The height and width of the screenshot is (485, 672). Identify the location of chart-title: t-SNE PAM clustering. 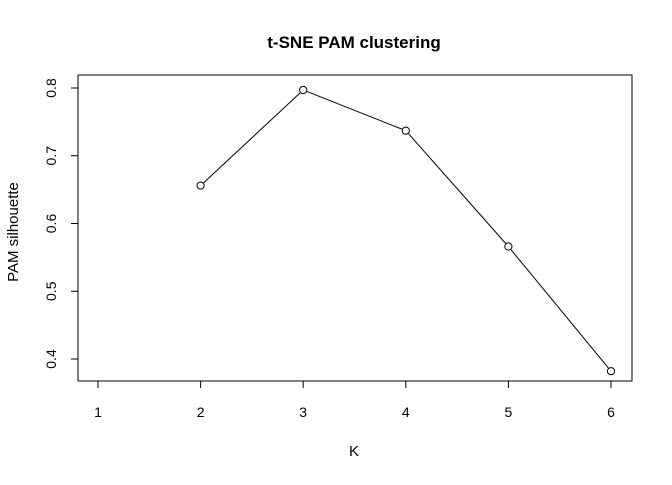
(353, 42).